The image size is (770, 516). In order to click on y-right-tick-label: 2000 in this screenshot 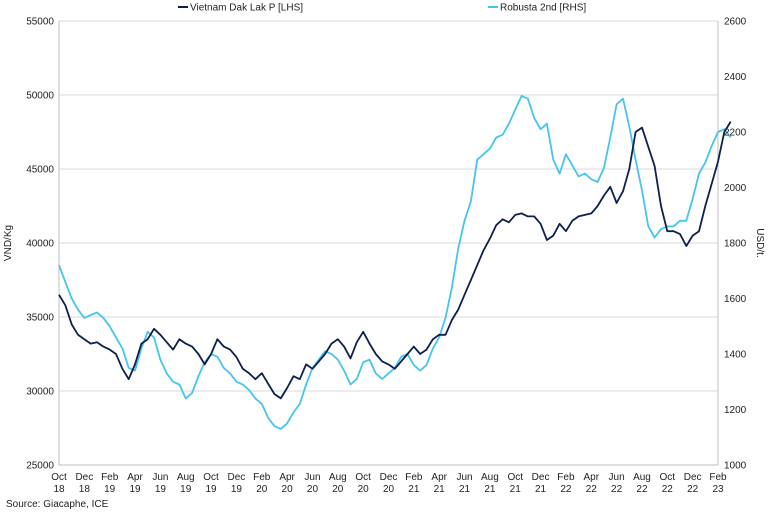, I will do `click(735, 188)`.